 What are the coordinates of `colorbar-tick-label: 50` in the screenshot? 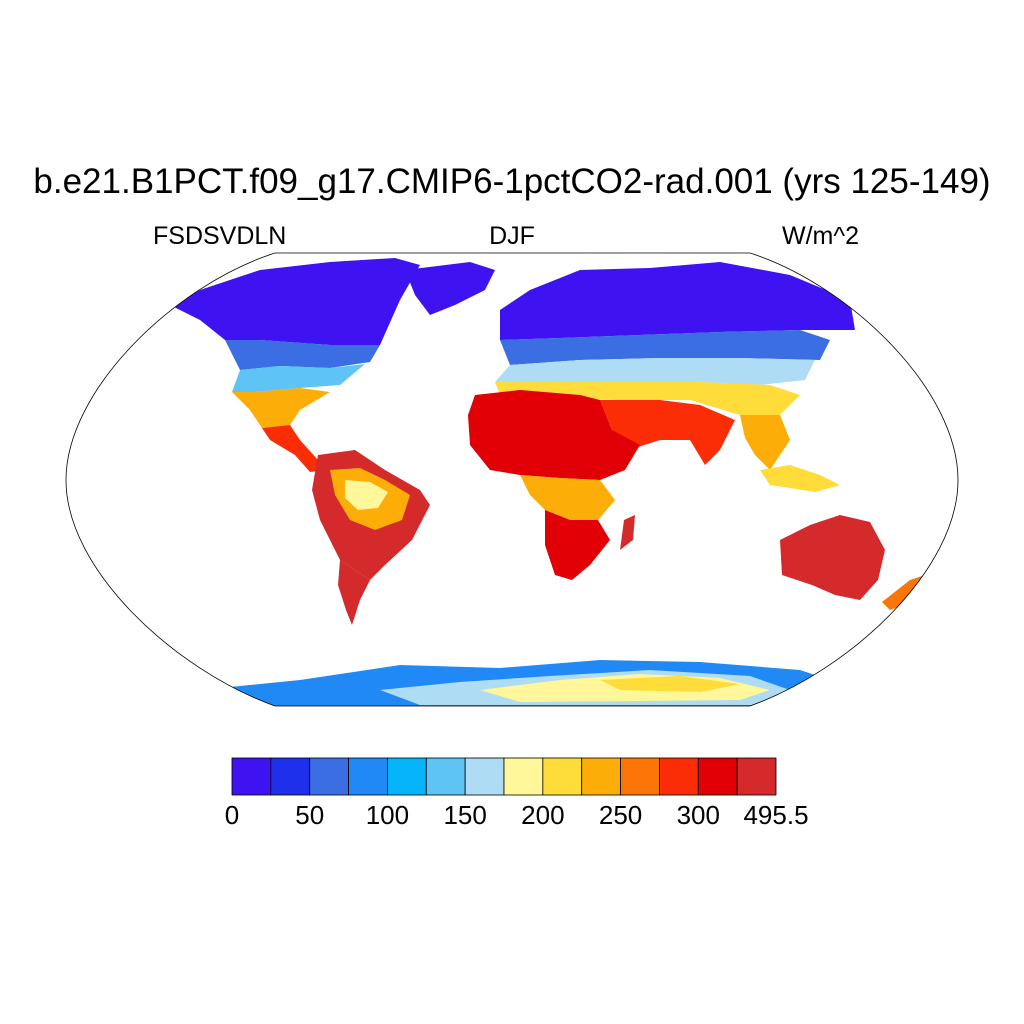 It's located at (310, 815).